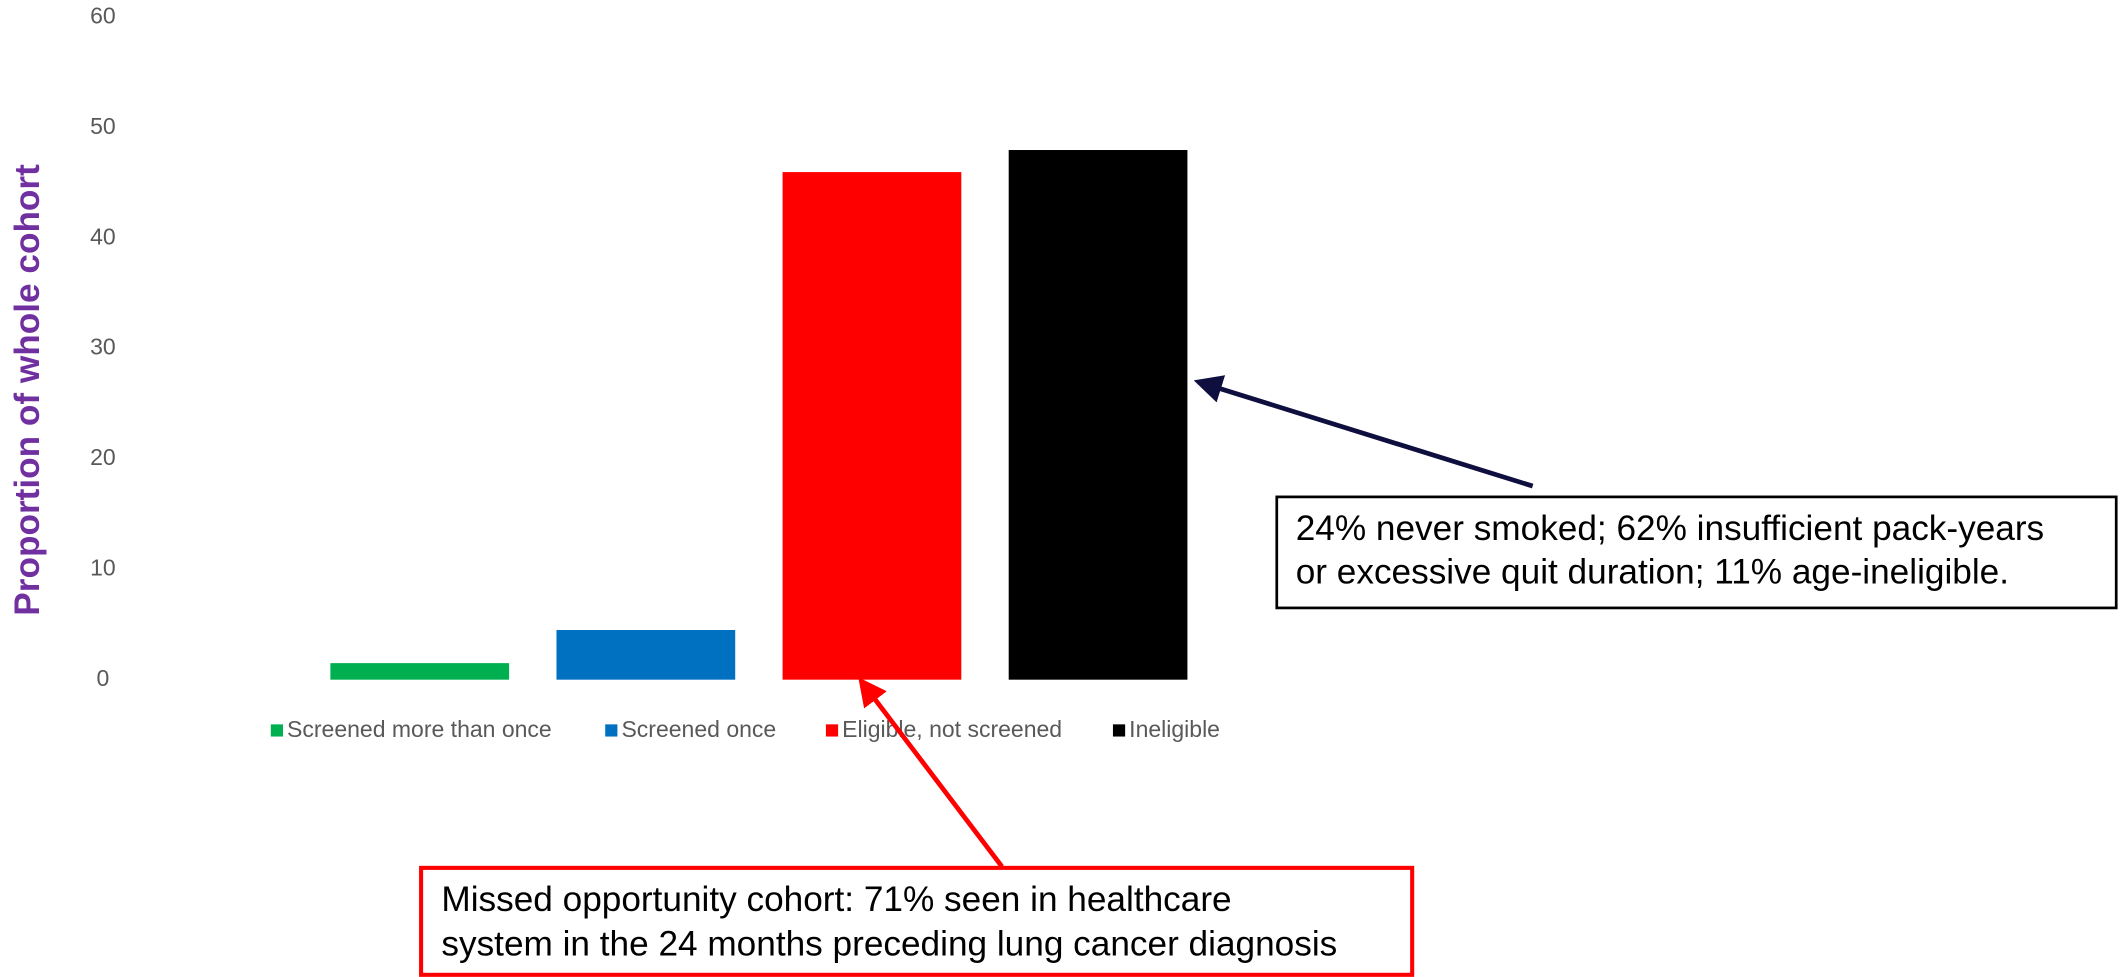 This screenshot has height=977, width=2123. I want to click on legend-label: Ineligible, so click(1174, 729).